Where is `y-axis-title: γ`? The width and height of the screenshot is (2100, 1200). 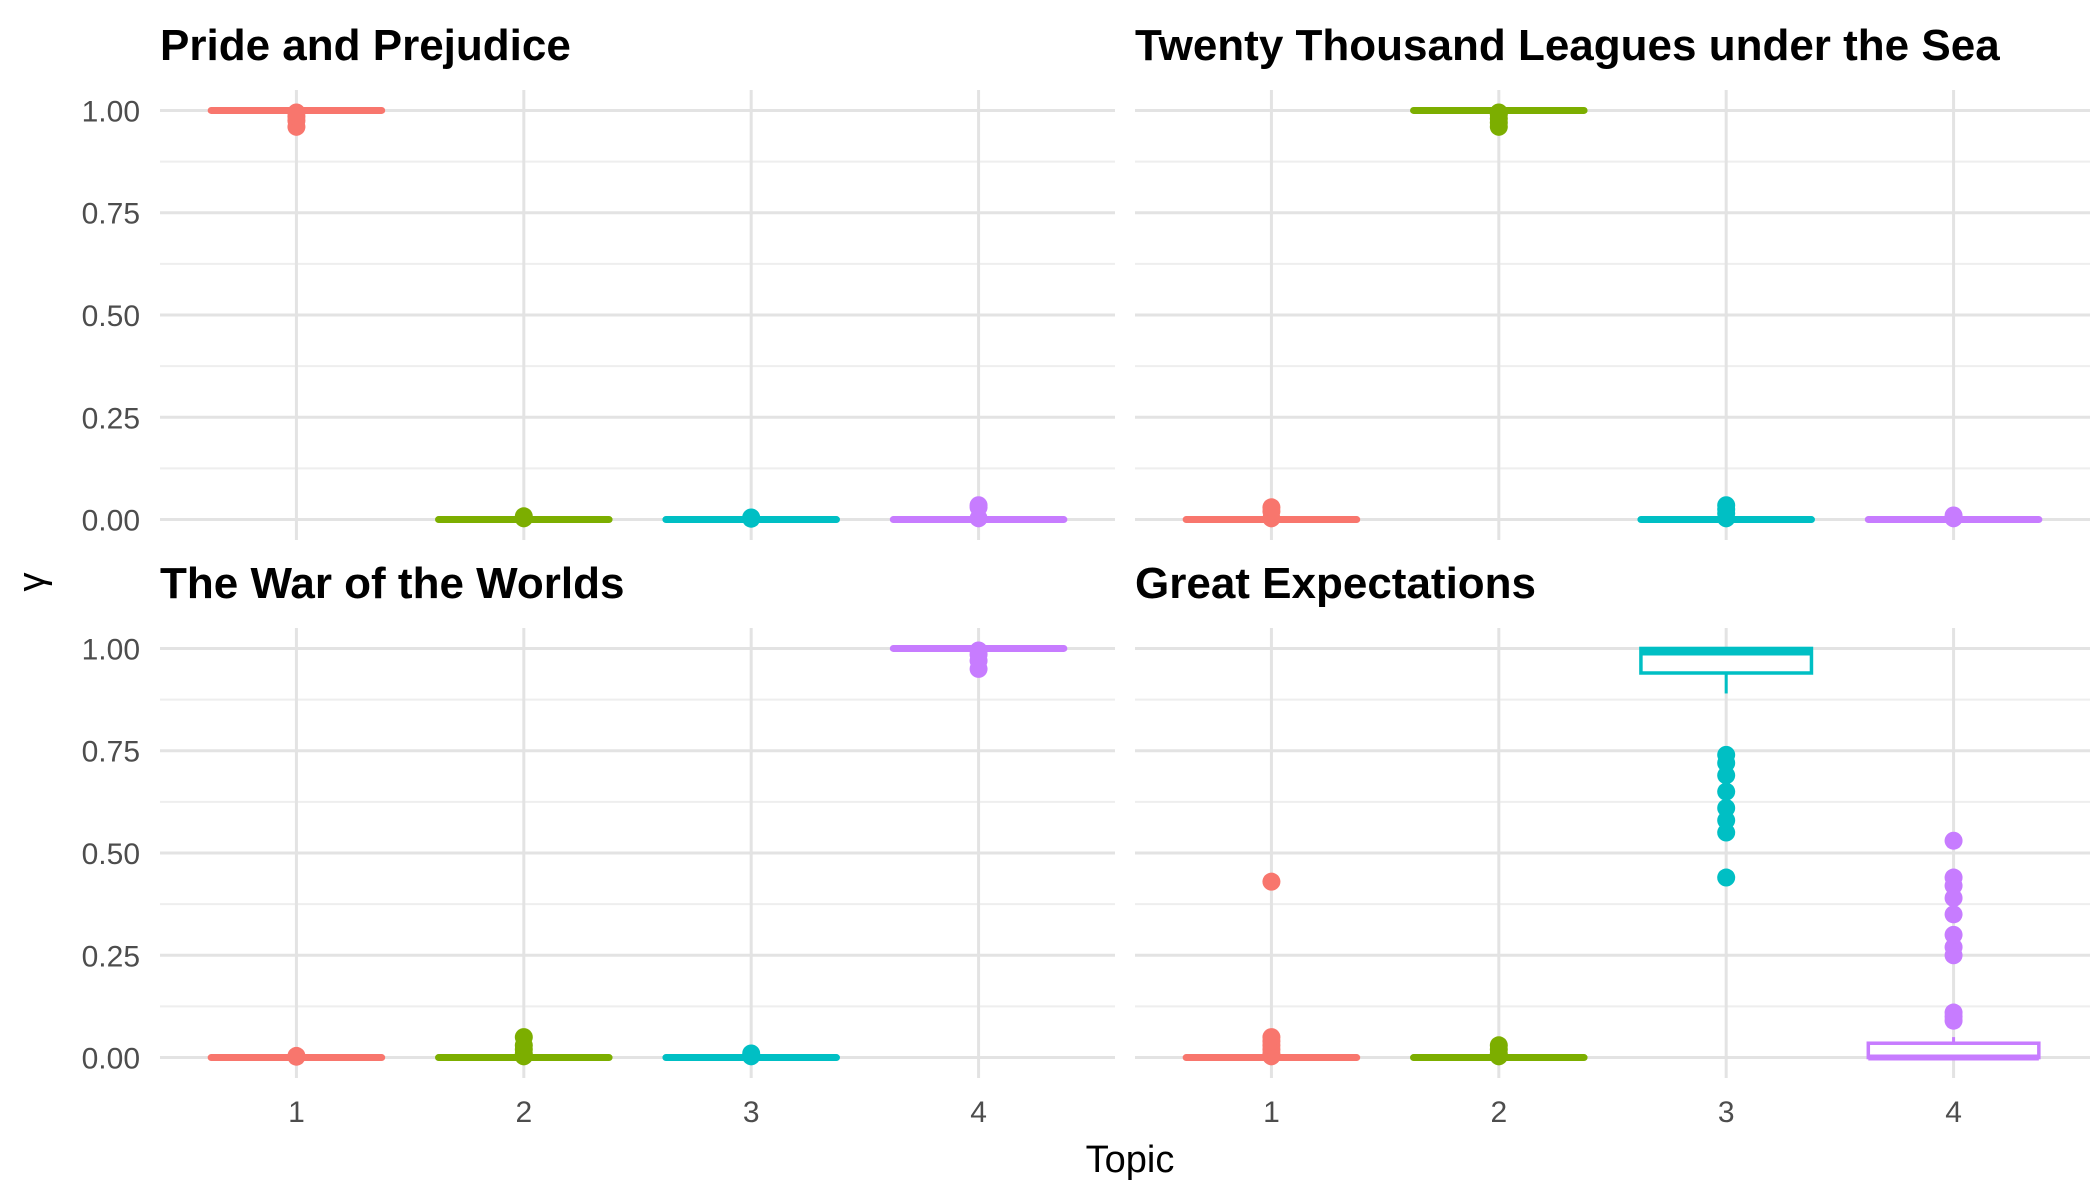
y-axis-title: γ is located at coordinates (32, 582).